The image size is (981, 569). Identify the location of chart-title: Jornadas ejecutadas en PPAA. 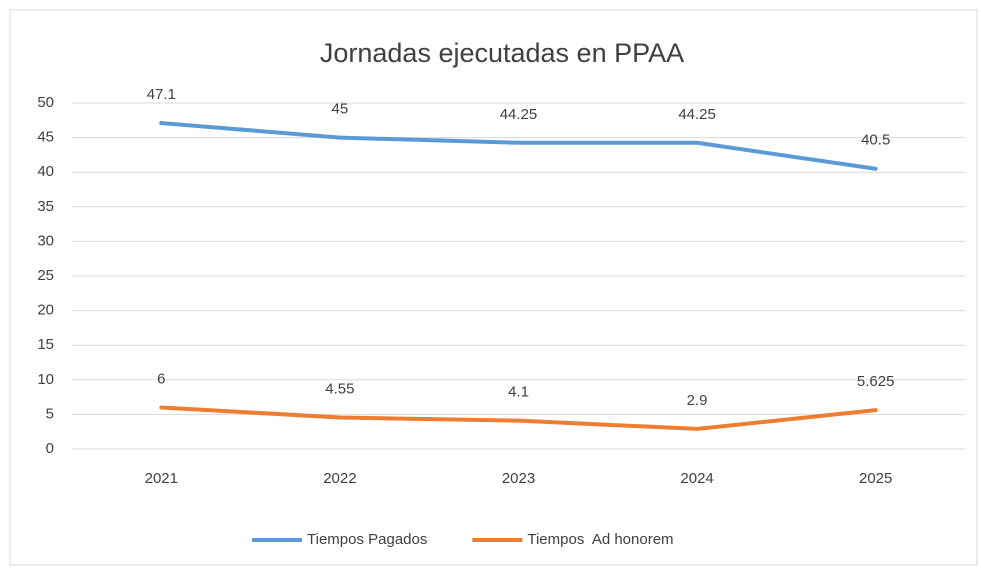
(502, 53).